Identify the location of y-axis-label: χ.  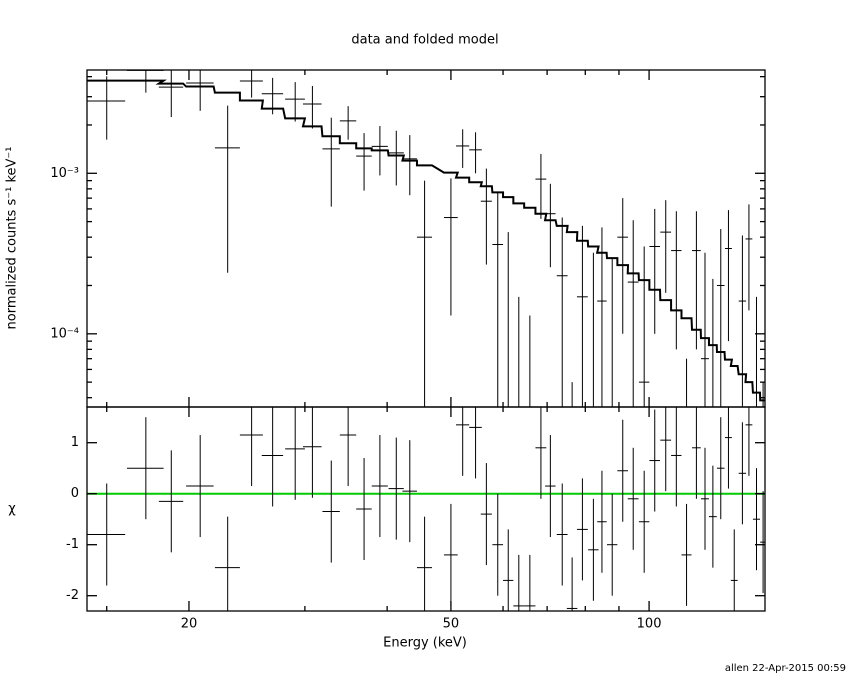
(12, 509).